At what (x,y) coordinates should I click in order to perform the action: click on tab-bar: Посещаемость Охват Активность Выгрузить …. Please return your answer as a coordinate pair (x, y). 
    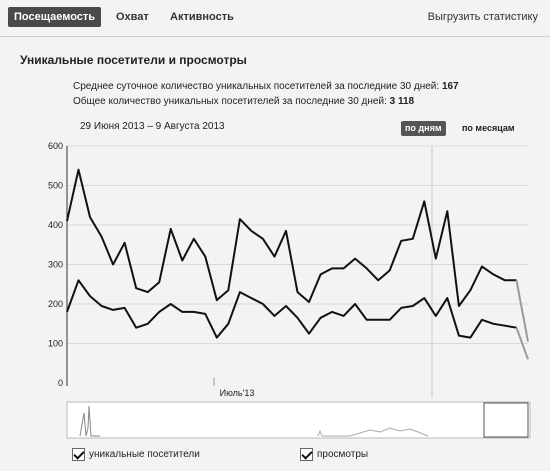
    Looking at the image, I should click on (275, 17).